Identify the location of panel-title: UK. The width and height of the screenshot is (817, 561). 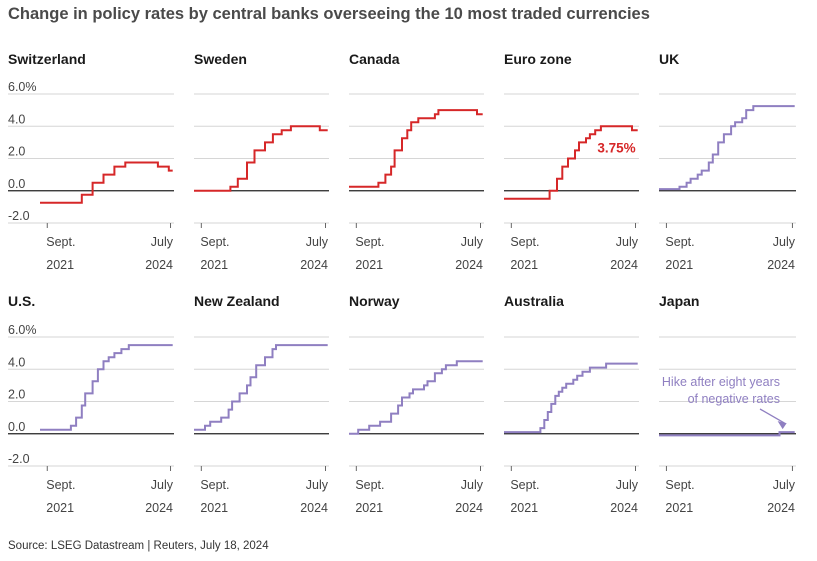
(669, 59).